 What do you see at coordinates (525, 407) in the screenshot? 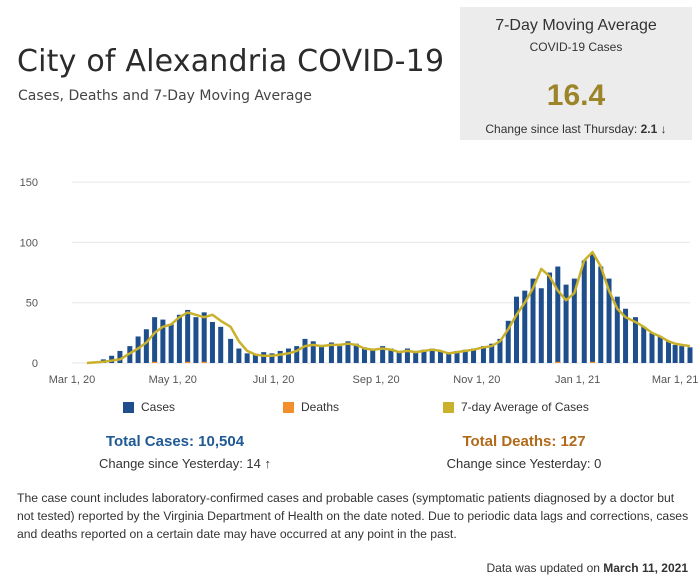
I see `legend-label-avg: 7-day Average of Cases` at bounding box center [525, 407].